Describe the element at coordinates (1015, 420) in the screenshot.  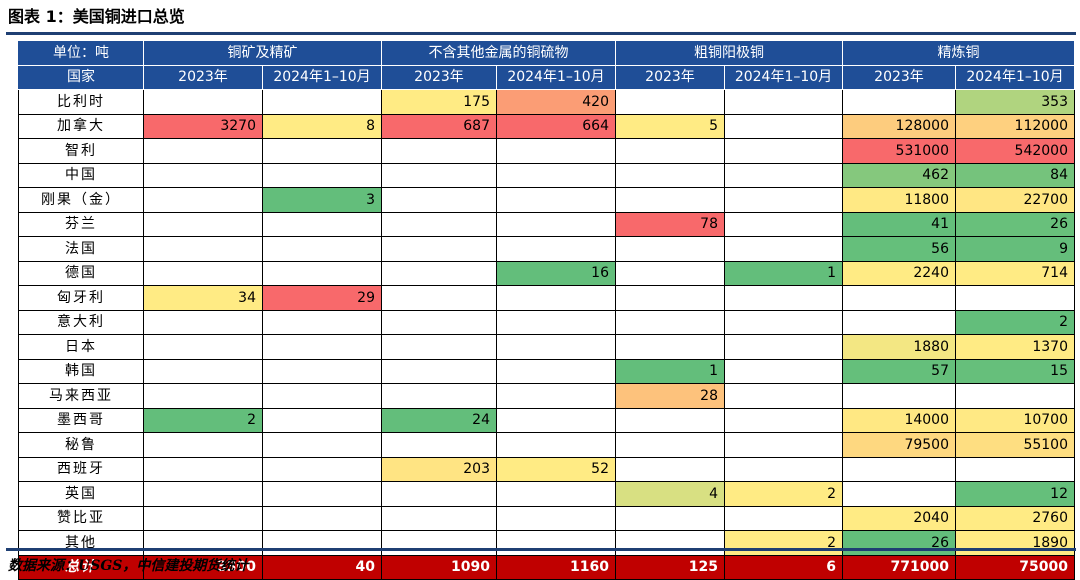
I see `value-cell: 10700` at that location.